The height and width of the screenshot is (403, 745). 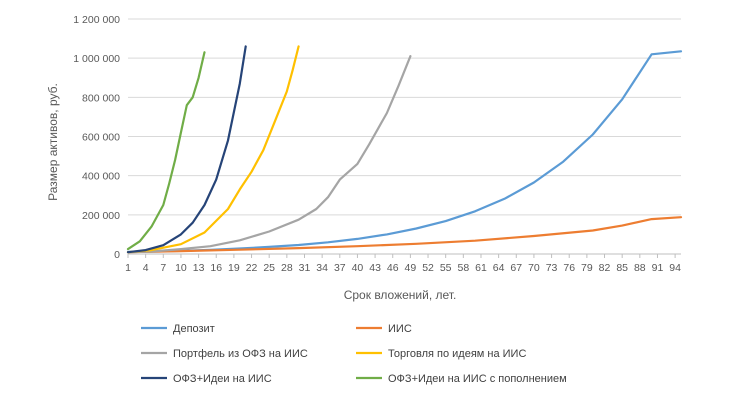 I want to click on legend-label: ОФЗ+Идеи на ИИС, so click(x=222, y=379).